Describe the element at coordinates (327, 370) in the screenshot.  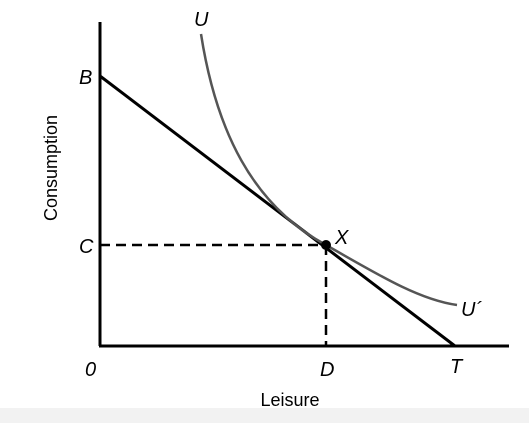
I see `label-d: D` at that location.